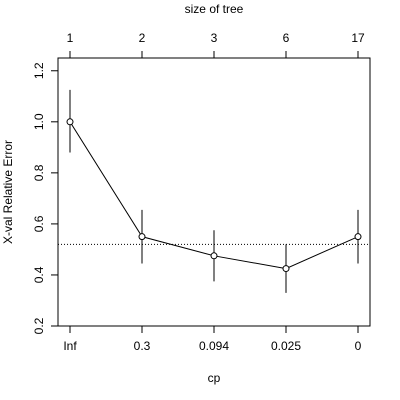 This screenshot has width=400, height=400. What do you see at coordinates (214, 346) in the screenshot?
I see `x-tick-label: 0.094` at bounding box center [214, 346].